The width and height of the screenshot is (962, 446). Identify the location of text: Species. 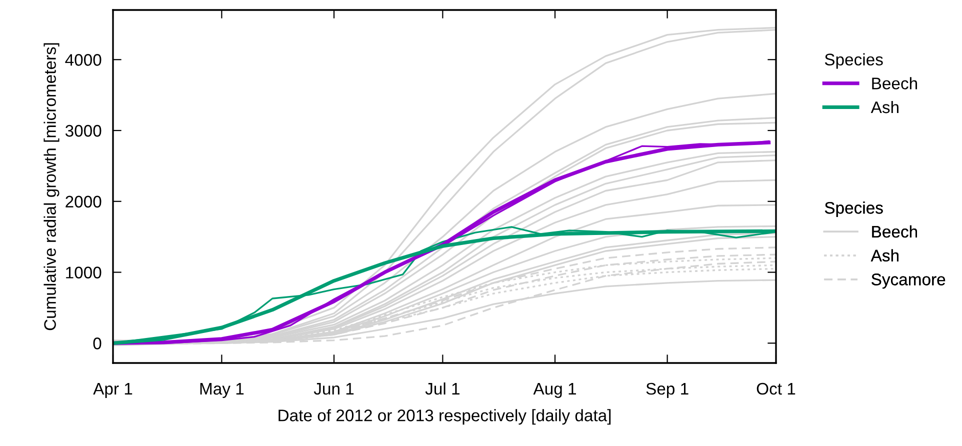
(853, 210).